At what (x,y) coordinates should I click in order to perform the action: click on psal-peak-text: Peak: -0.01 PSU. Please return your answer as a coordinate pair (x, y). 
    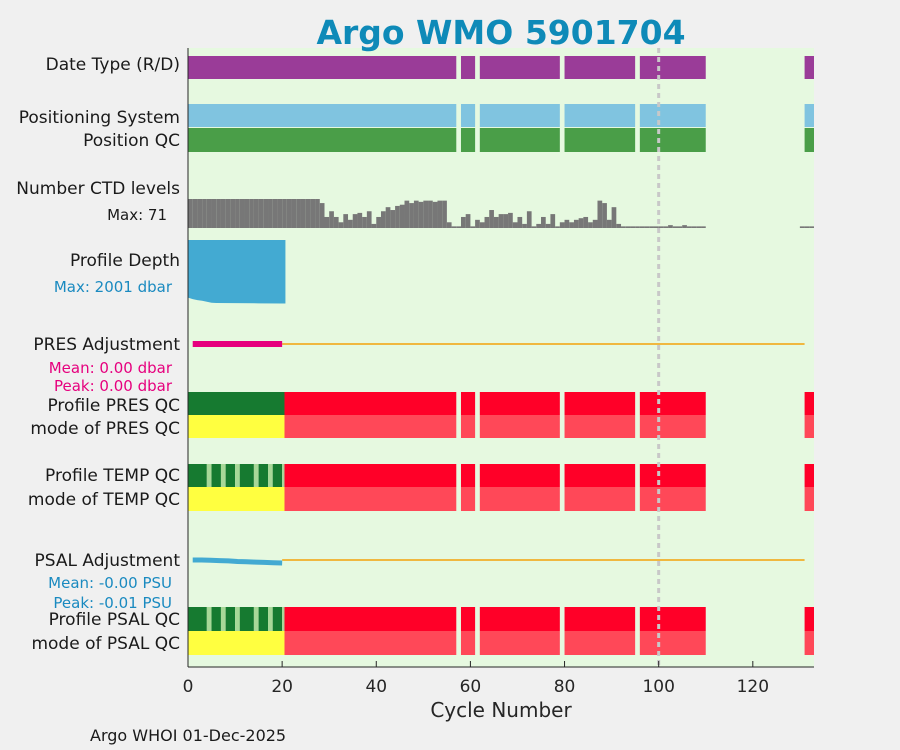
    Looking at the image, I should click on (112, 603).